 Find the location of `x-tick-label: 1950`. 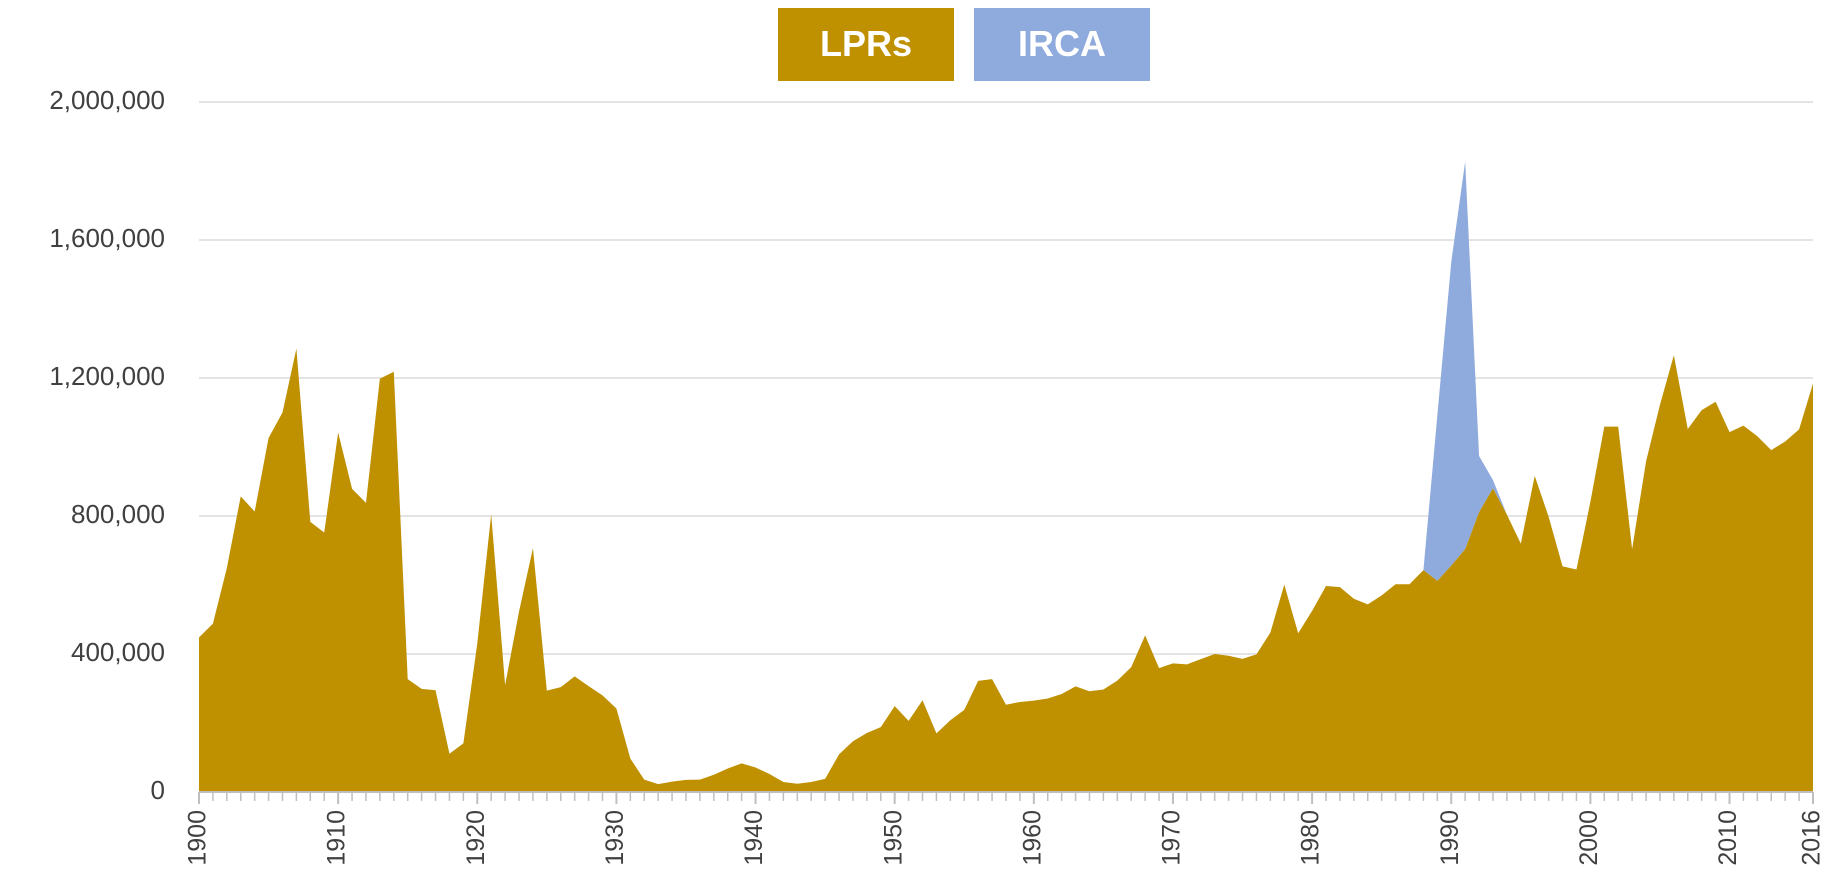

x-tick-label: 1950 is located at coordinates (893, 838).